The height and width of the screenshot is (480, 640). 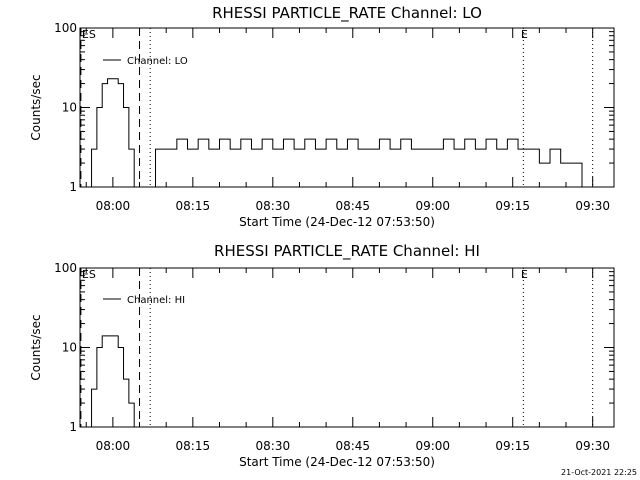 What do you see at coordinates (347, 13) in the screenshot?
I see `chart-title: RHESSI PARTICLE_RATE Channel: LO` at bounding box center [347, 13].